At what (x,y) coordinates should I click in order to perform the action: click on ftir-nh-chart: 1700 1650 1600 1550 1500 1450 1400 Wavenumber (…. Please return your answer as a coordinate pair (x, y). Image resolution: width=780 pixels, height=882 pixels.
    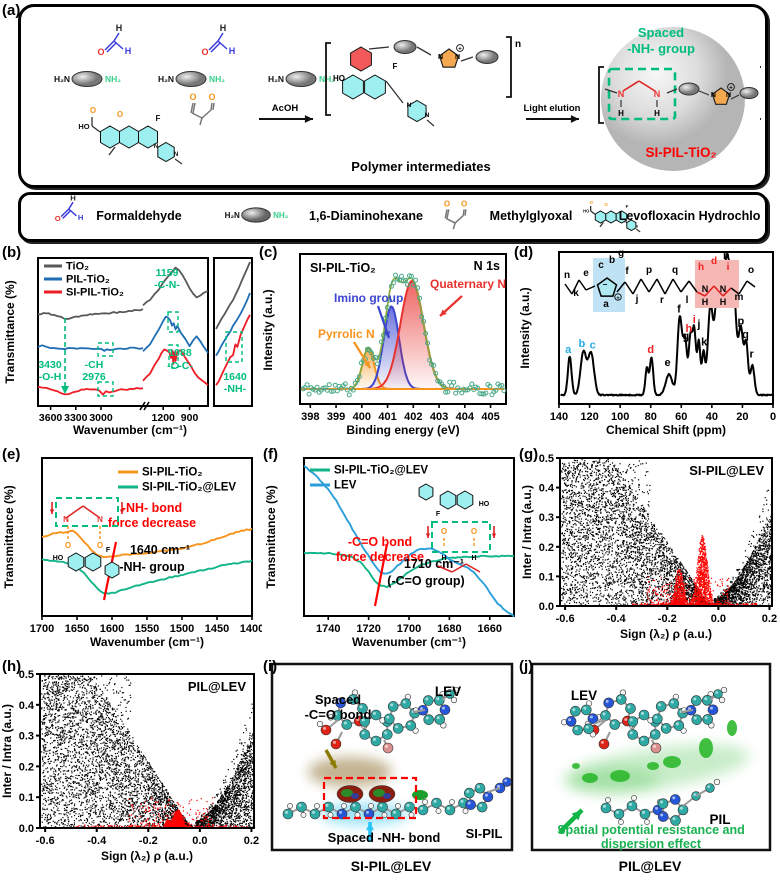
    Looking at the image, I should click on (133, 553).